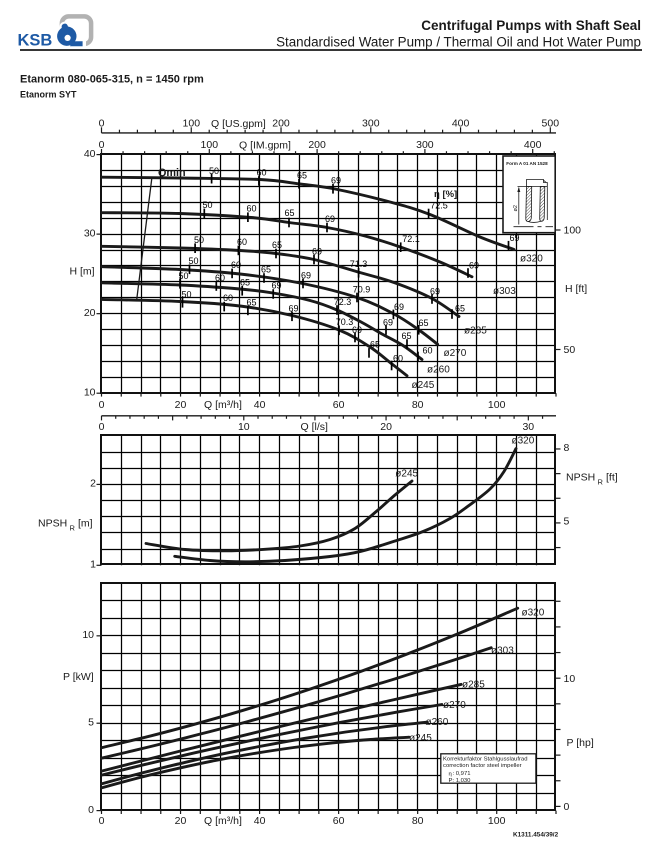  I want to click on svg-text: P: 1,030, so click(460, 781).